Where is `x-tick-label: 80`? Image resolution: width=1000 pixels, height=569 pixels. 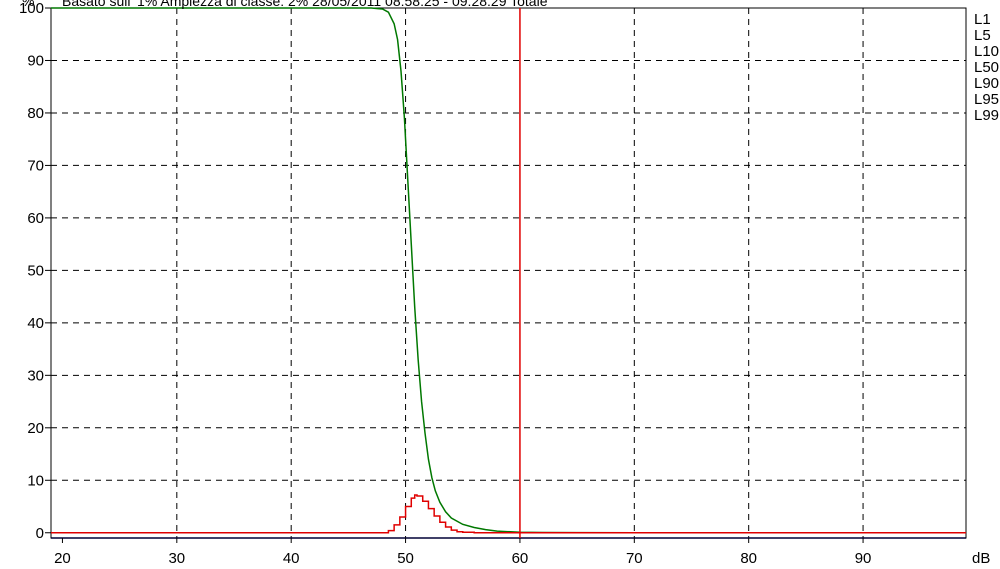 x-tick-label: 80 is located at coordinates (748, 558).